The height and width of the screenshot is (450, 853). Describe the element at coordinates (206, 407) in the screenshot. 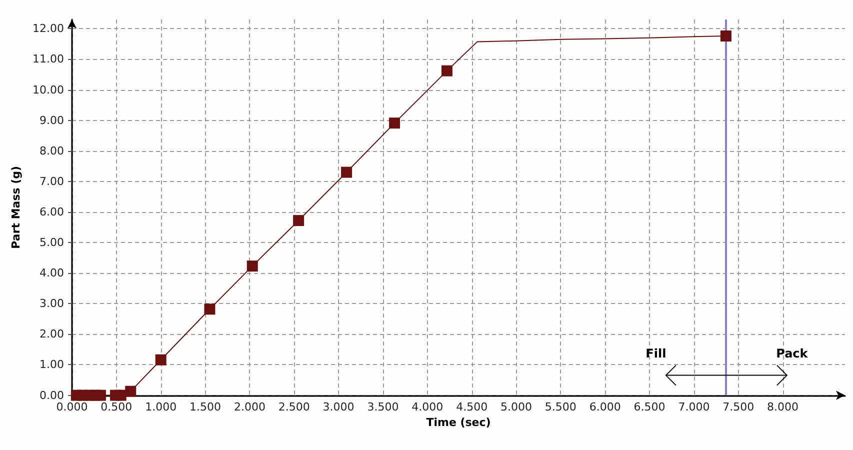

I see `x-tick-label: 1.500` at that location.